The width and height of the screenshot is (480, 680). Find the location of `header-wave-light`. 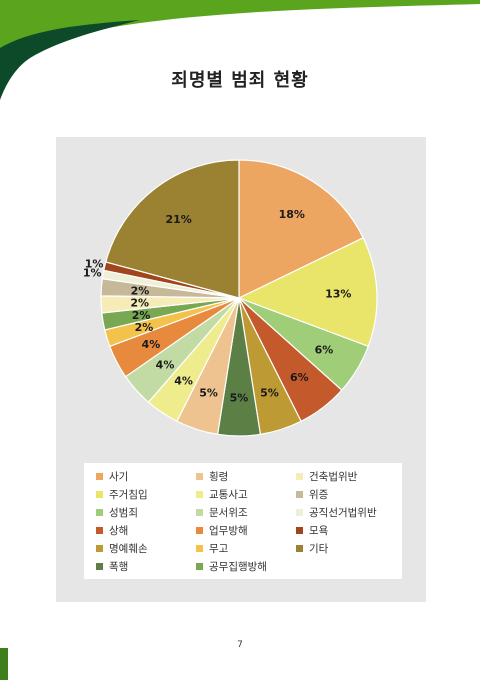

header-wave-light is located at coordinates (240, 37).